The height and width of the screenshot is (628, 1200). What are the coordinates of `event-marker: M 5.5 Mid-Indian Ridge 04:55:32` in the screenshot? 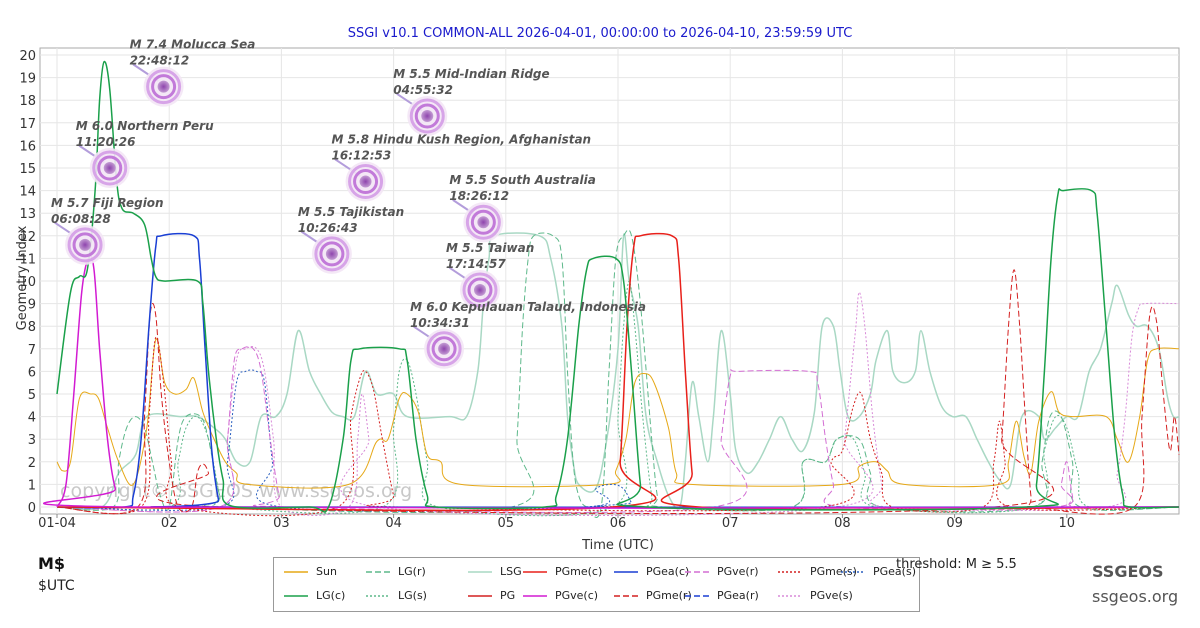 It's located at (471, 102).